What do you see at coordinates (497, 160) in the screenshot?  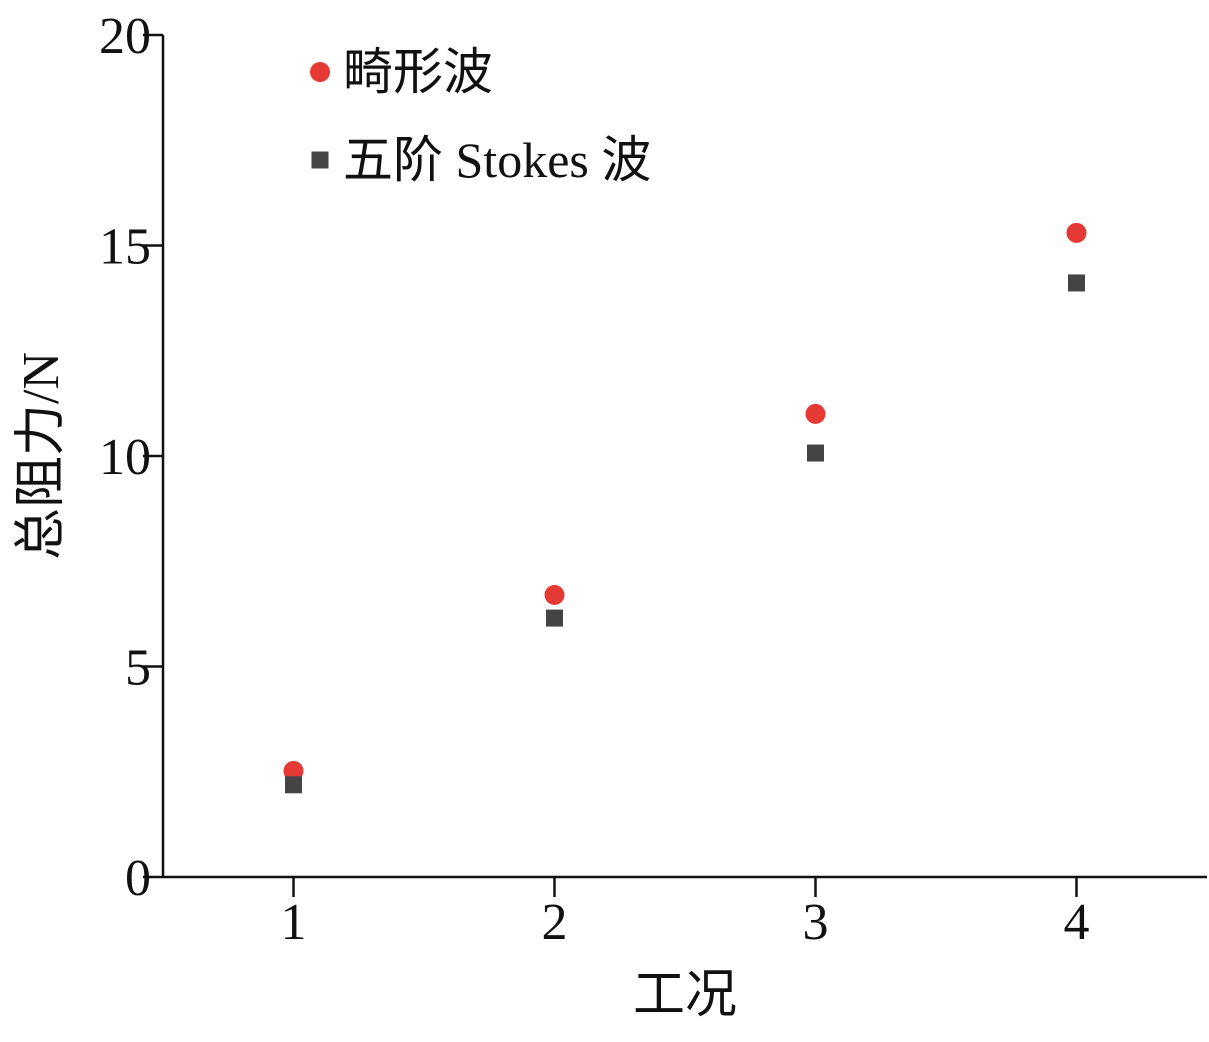 I see `legend-label: 五阶 Stokes 波` at bounding box center [497, 160].